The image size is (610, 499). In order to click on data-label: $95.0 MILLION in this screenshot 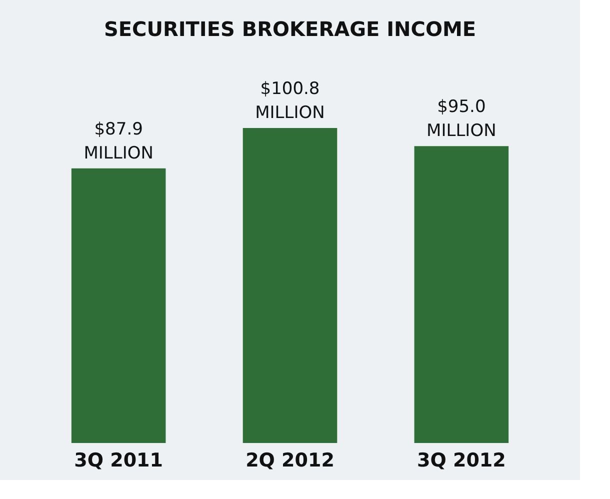, I will do `click(461, 119)`.